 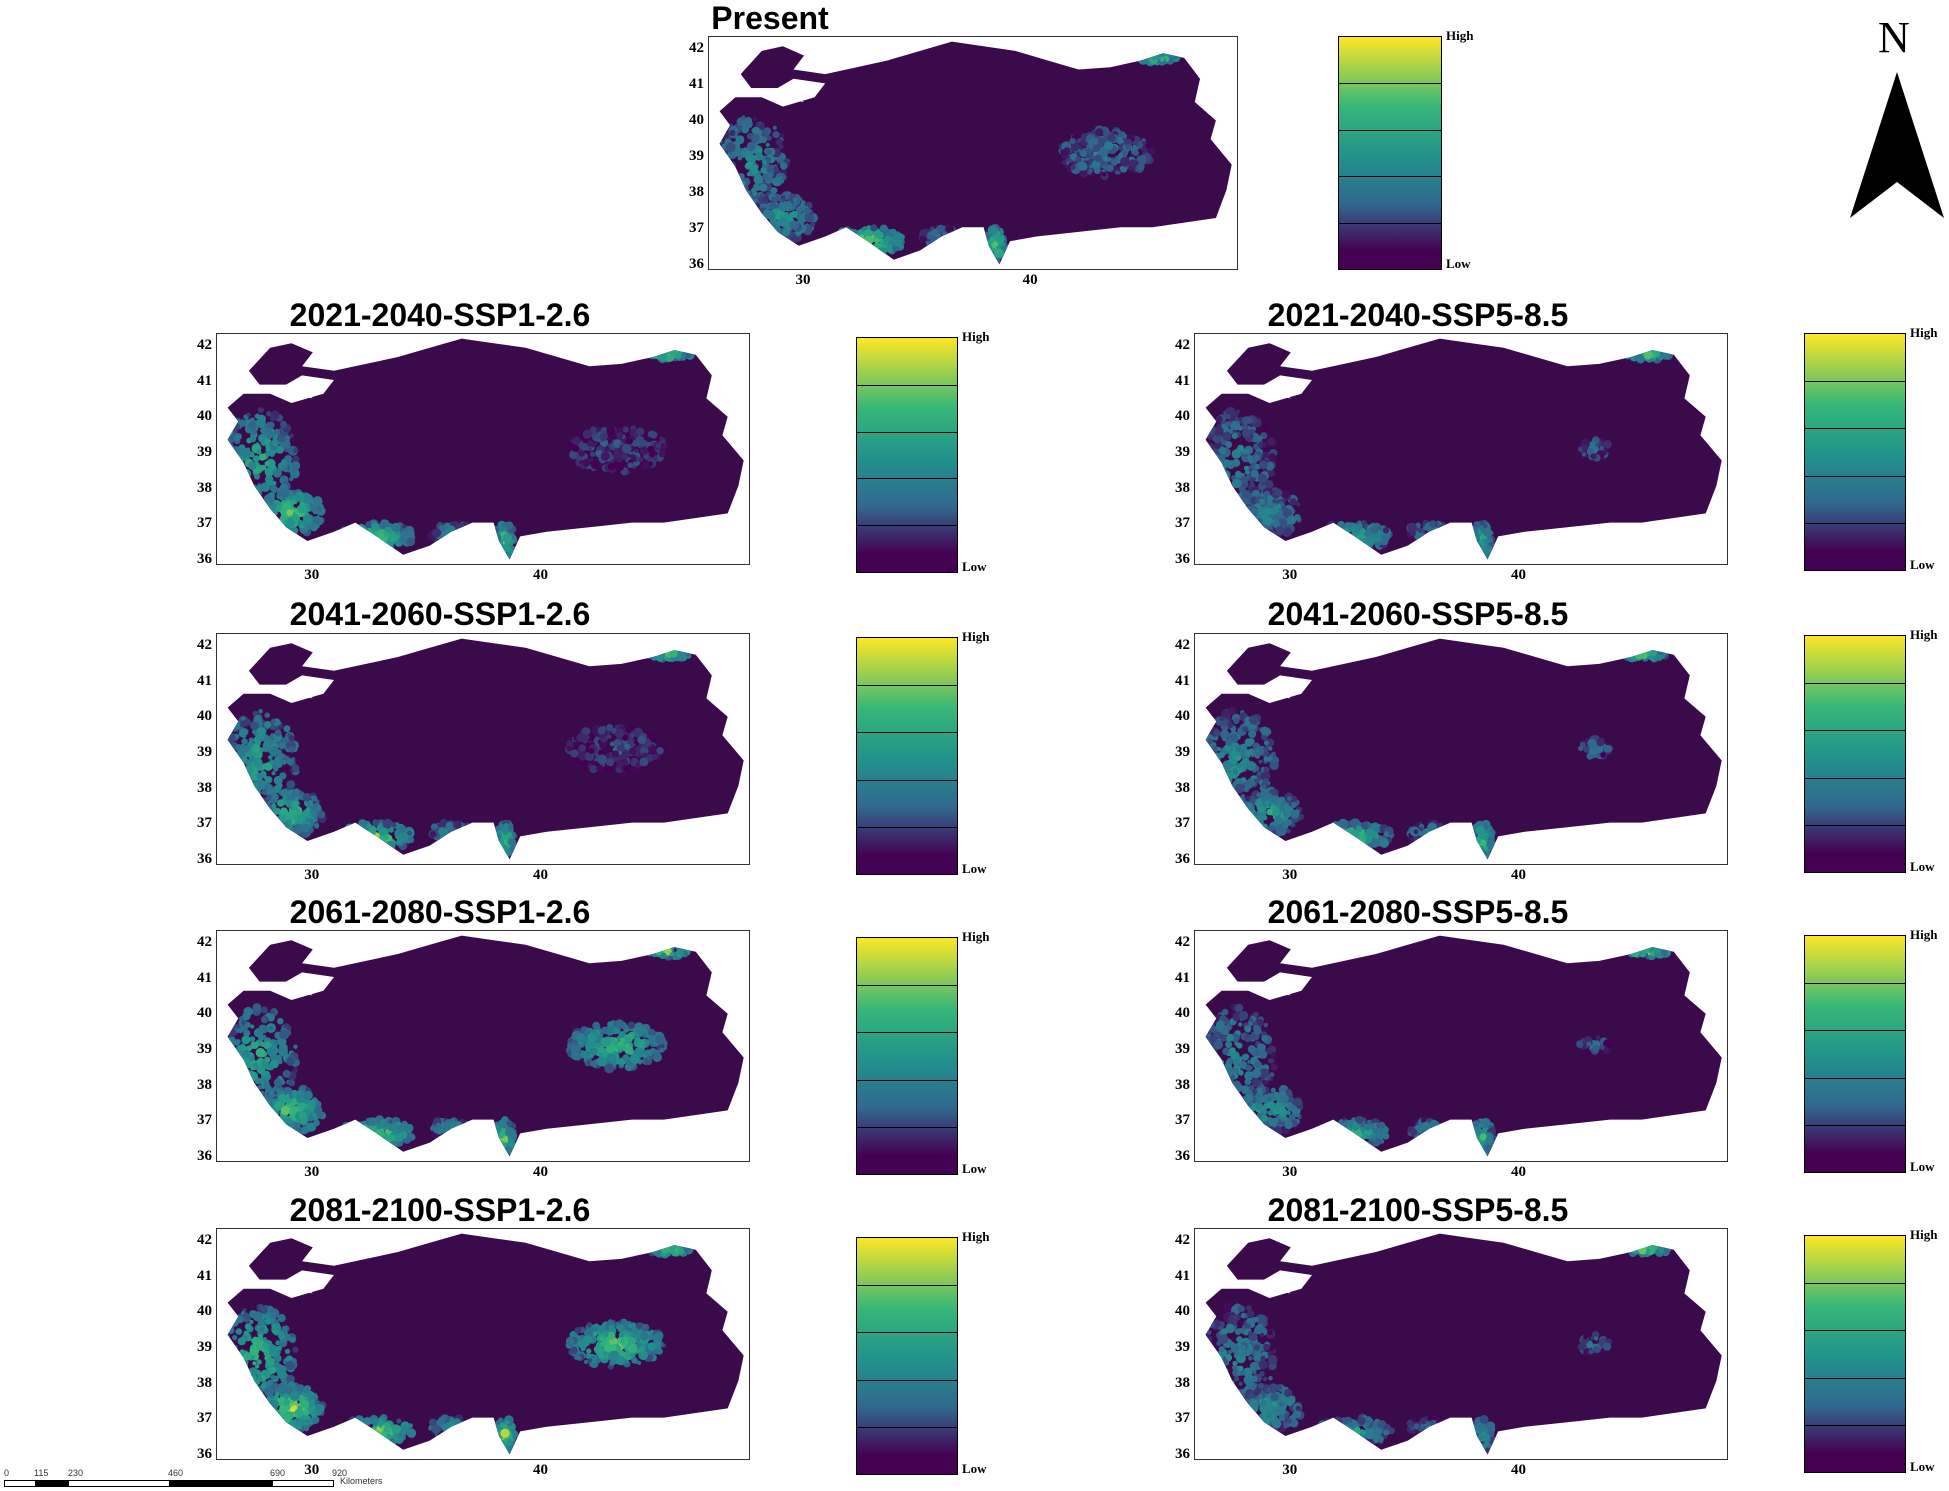 What do you see at coordinates (1897, 145) in the screenshot?
I see `north-arrow-icon` at bounding box center [1897, 145].